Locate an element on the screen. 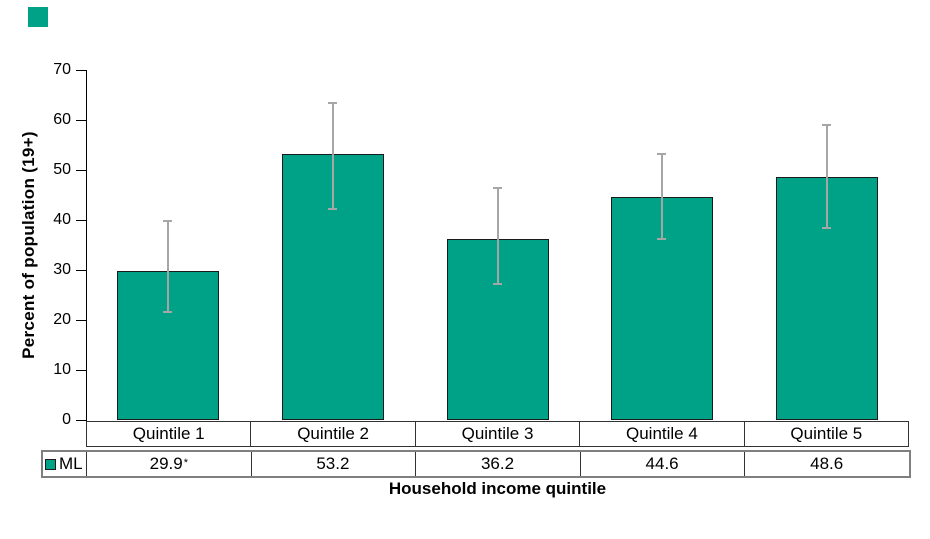  category-header-cell: Quintile 5 is located at coordinates (825, 434).